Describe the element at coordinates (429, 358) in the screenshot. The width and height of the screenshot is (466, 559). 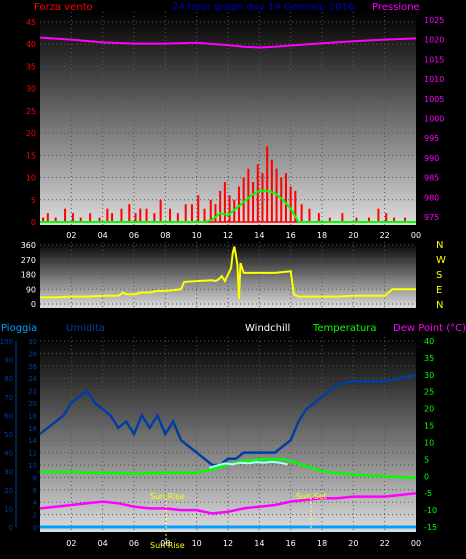
I see `temperature-tick-label: 35` at that location.